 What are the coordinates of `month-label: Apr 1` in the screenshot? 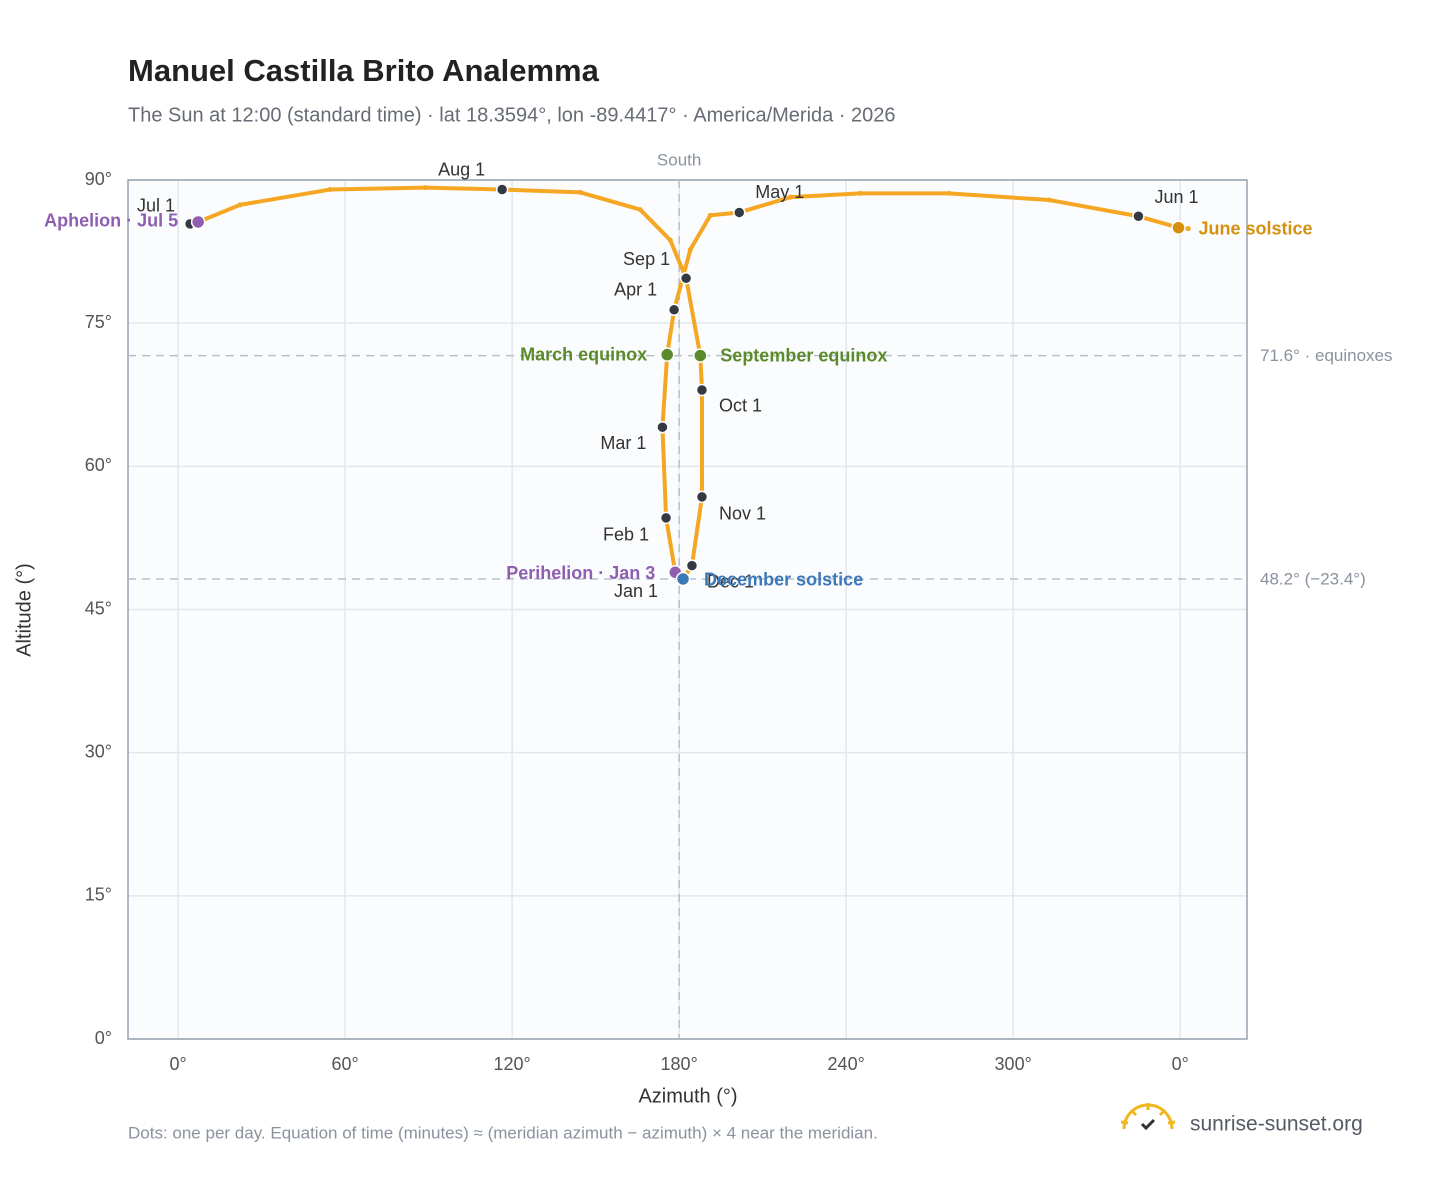 It's located at (635, 290).